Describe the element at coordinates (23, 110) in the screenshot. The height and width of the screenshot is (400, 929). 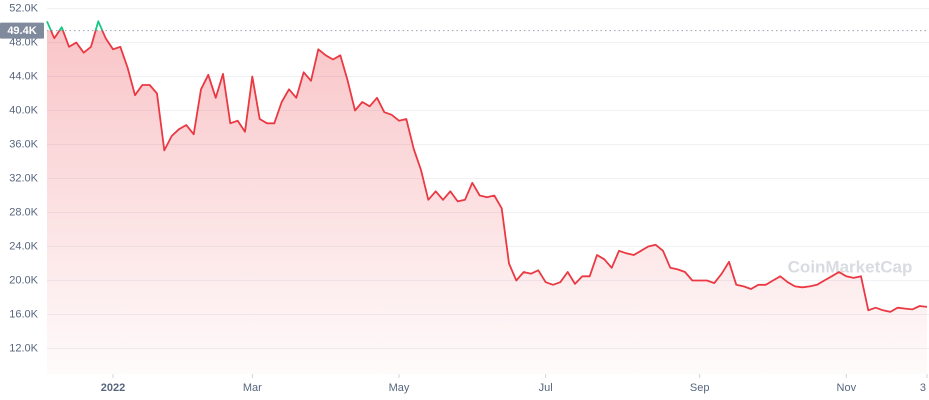
I see `y-tick-label: 40.0K` at that location.